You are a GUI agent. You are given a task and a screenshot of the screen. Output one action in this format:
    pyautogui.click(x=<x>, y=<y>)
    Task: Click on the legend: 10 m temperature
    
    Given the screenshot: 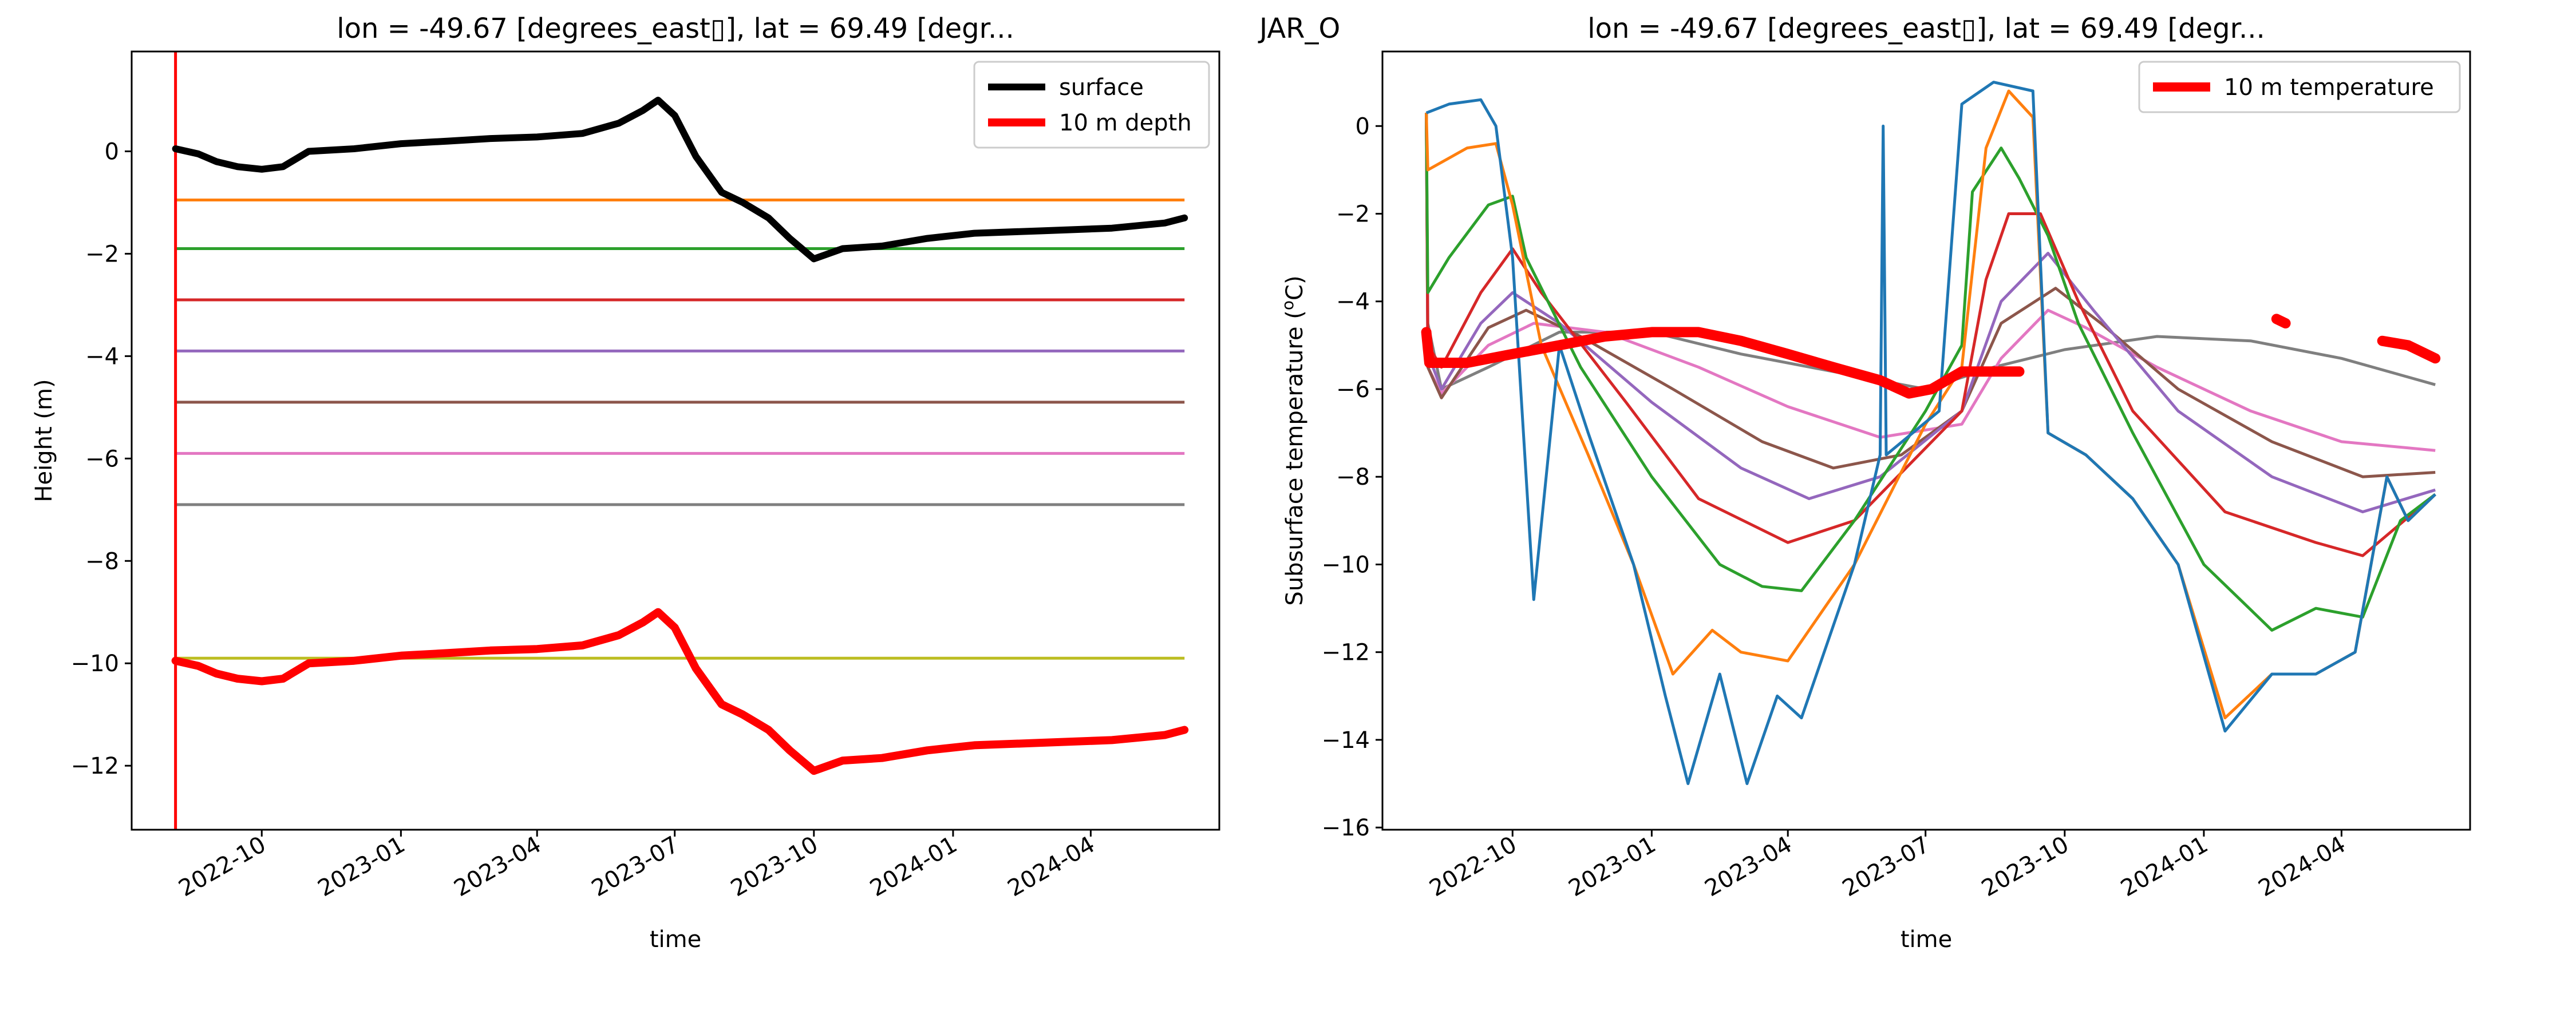 What is the action you would take?
    pyautogui.click(x=2299, y=87)
    